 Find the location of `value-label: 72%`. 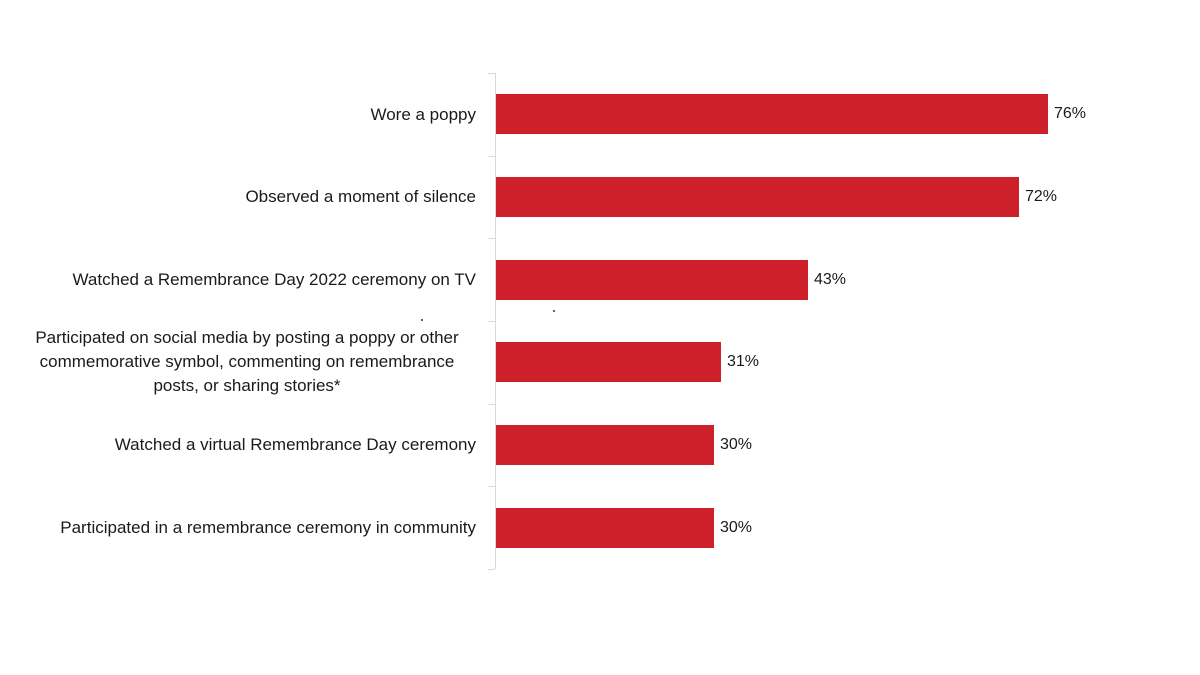

value-label: 72% is located at coordinates (1041, 196).